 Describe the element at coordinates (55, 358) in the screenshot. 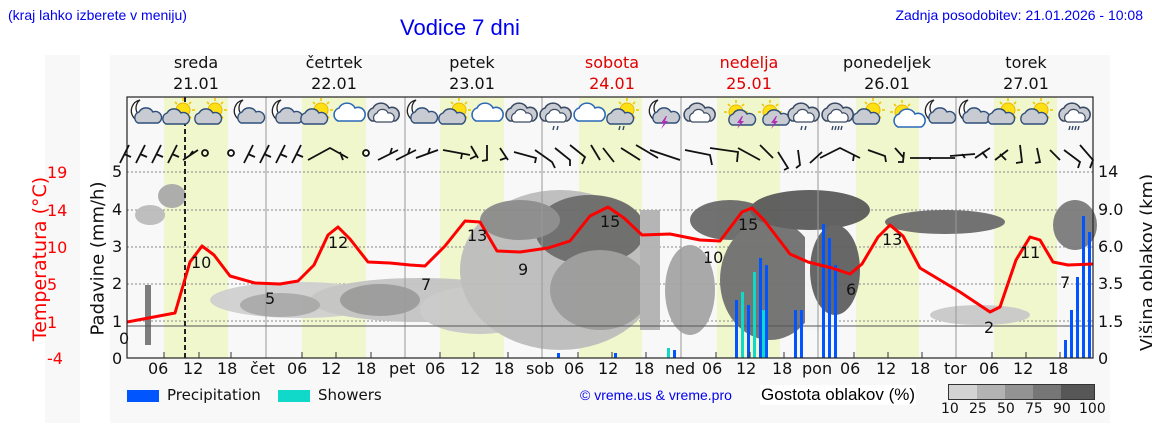

I see `temp-tick: -4` at that location.